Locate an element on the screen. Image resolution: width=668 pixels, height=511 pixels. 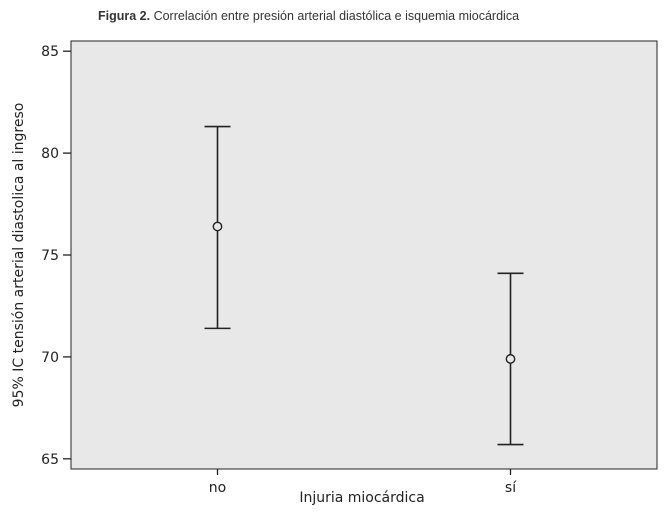
y-tick-label-85: 85 is located at coordinates (50, 52).